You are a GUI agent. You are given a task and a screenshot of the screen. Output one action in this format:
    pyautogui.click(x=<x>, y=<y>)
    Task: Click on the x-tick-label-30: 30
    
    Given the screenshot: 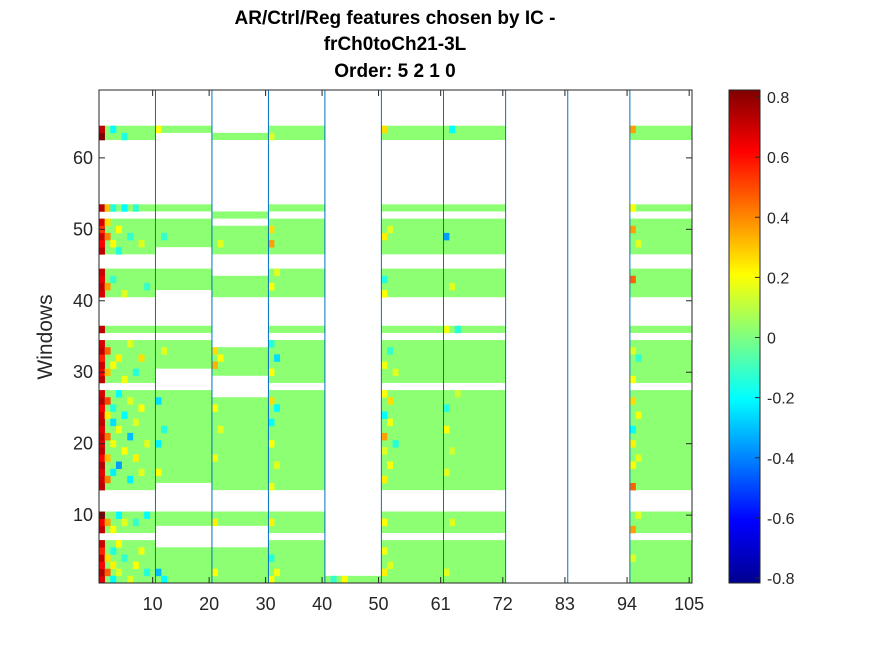 What is the action you would take?
    pyautogui.click(x=266, y=604)
    